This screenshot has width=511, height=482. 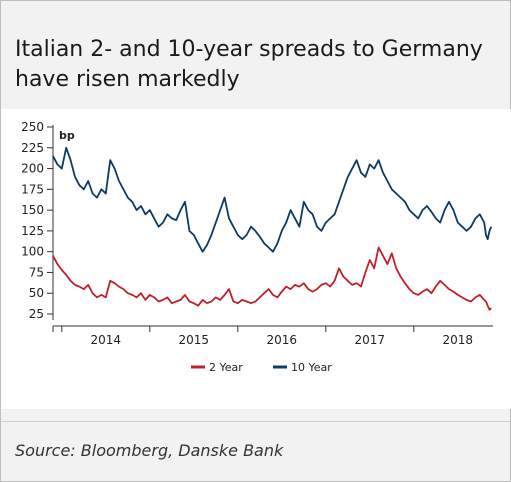 I want to click on y-tick-label: 250, so click(x=32, y=127).